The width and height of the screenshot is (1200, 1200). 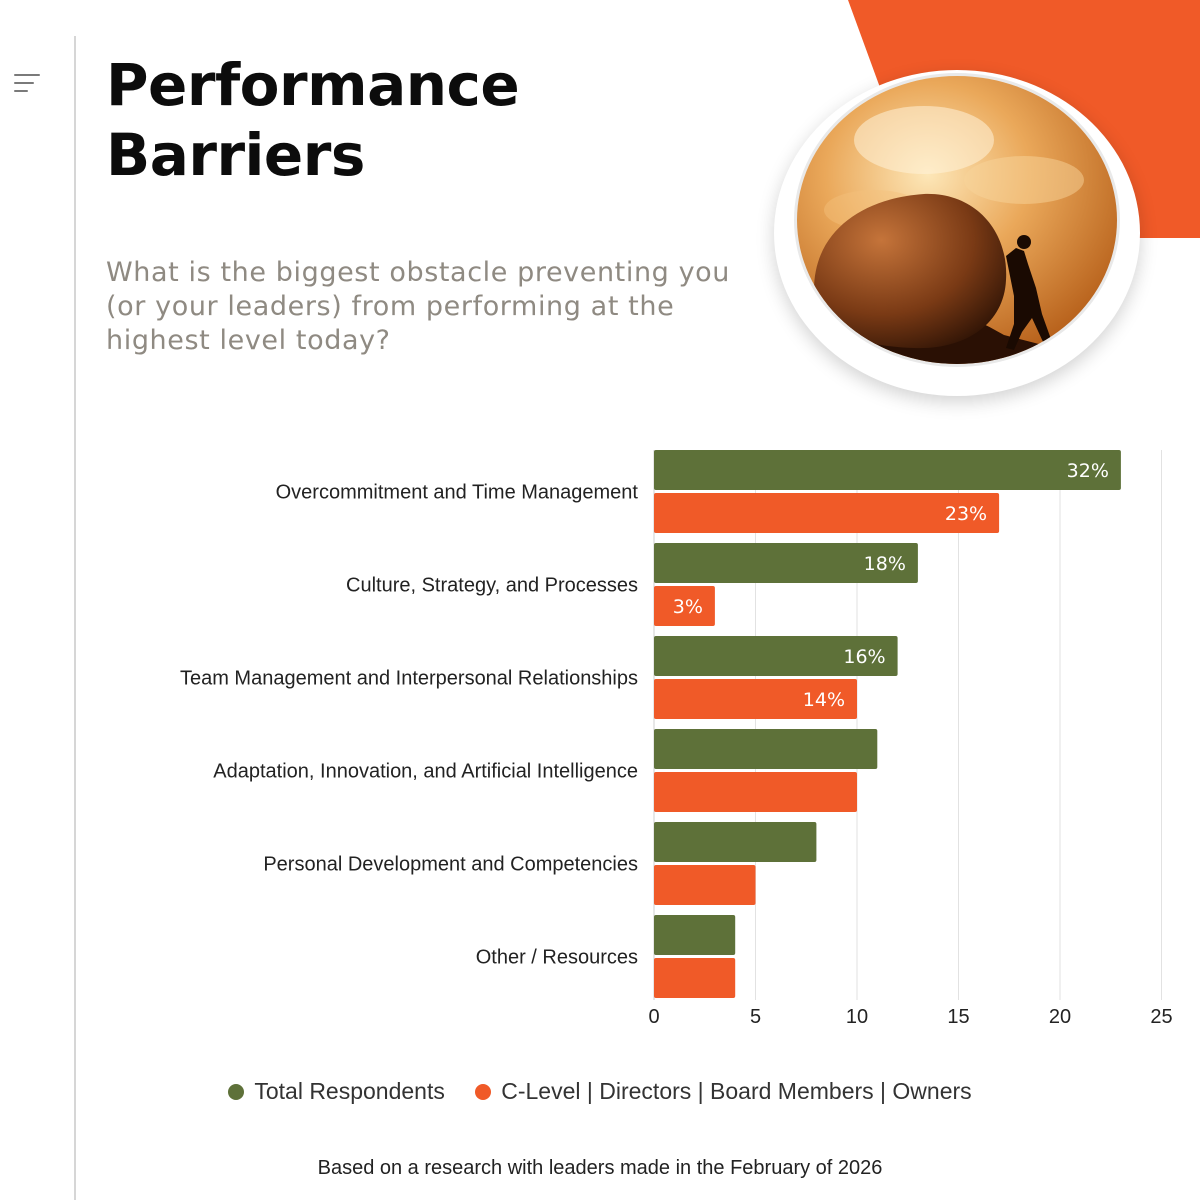 What do you see at coordinates (235, 155) in the screenshot?
I see `page-title-line-2: Barriers` at bounding box center [235, 155].